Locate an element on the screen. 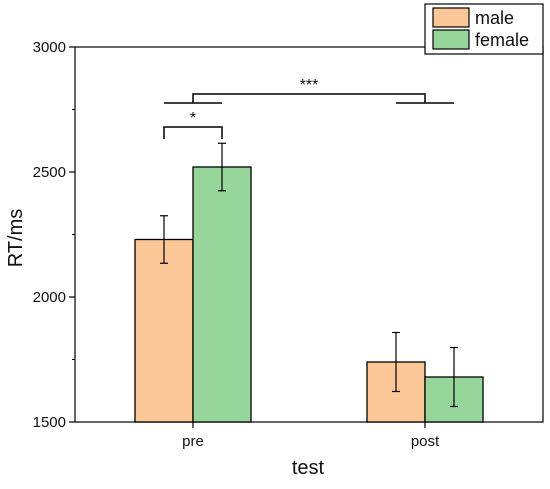 The width and height of the screenshot is (550, 489). significance-bracket-pre-post is located at coordinates (309, 98).